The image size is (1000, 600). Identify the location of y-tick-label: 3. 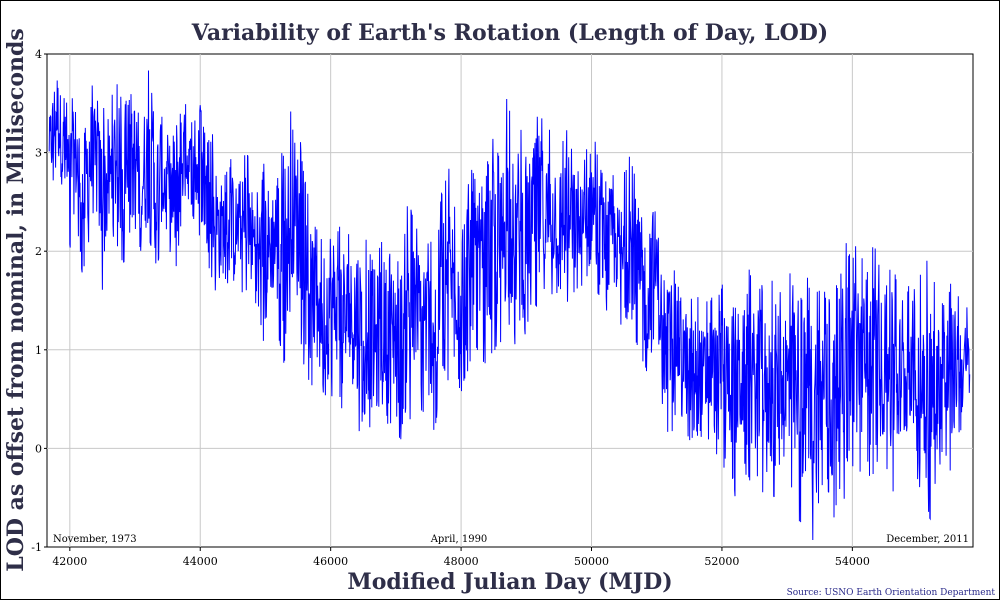
(38, 153).